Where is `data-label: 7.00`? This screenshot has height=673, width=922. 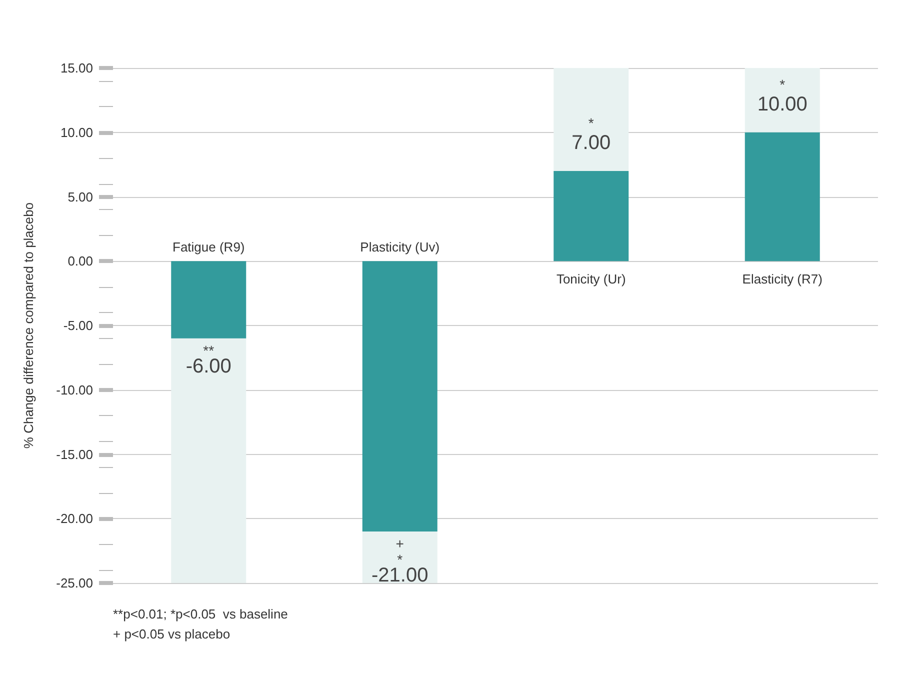
data-label: 7.00 is located at coordinates (591, 143).